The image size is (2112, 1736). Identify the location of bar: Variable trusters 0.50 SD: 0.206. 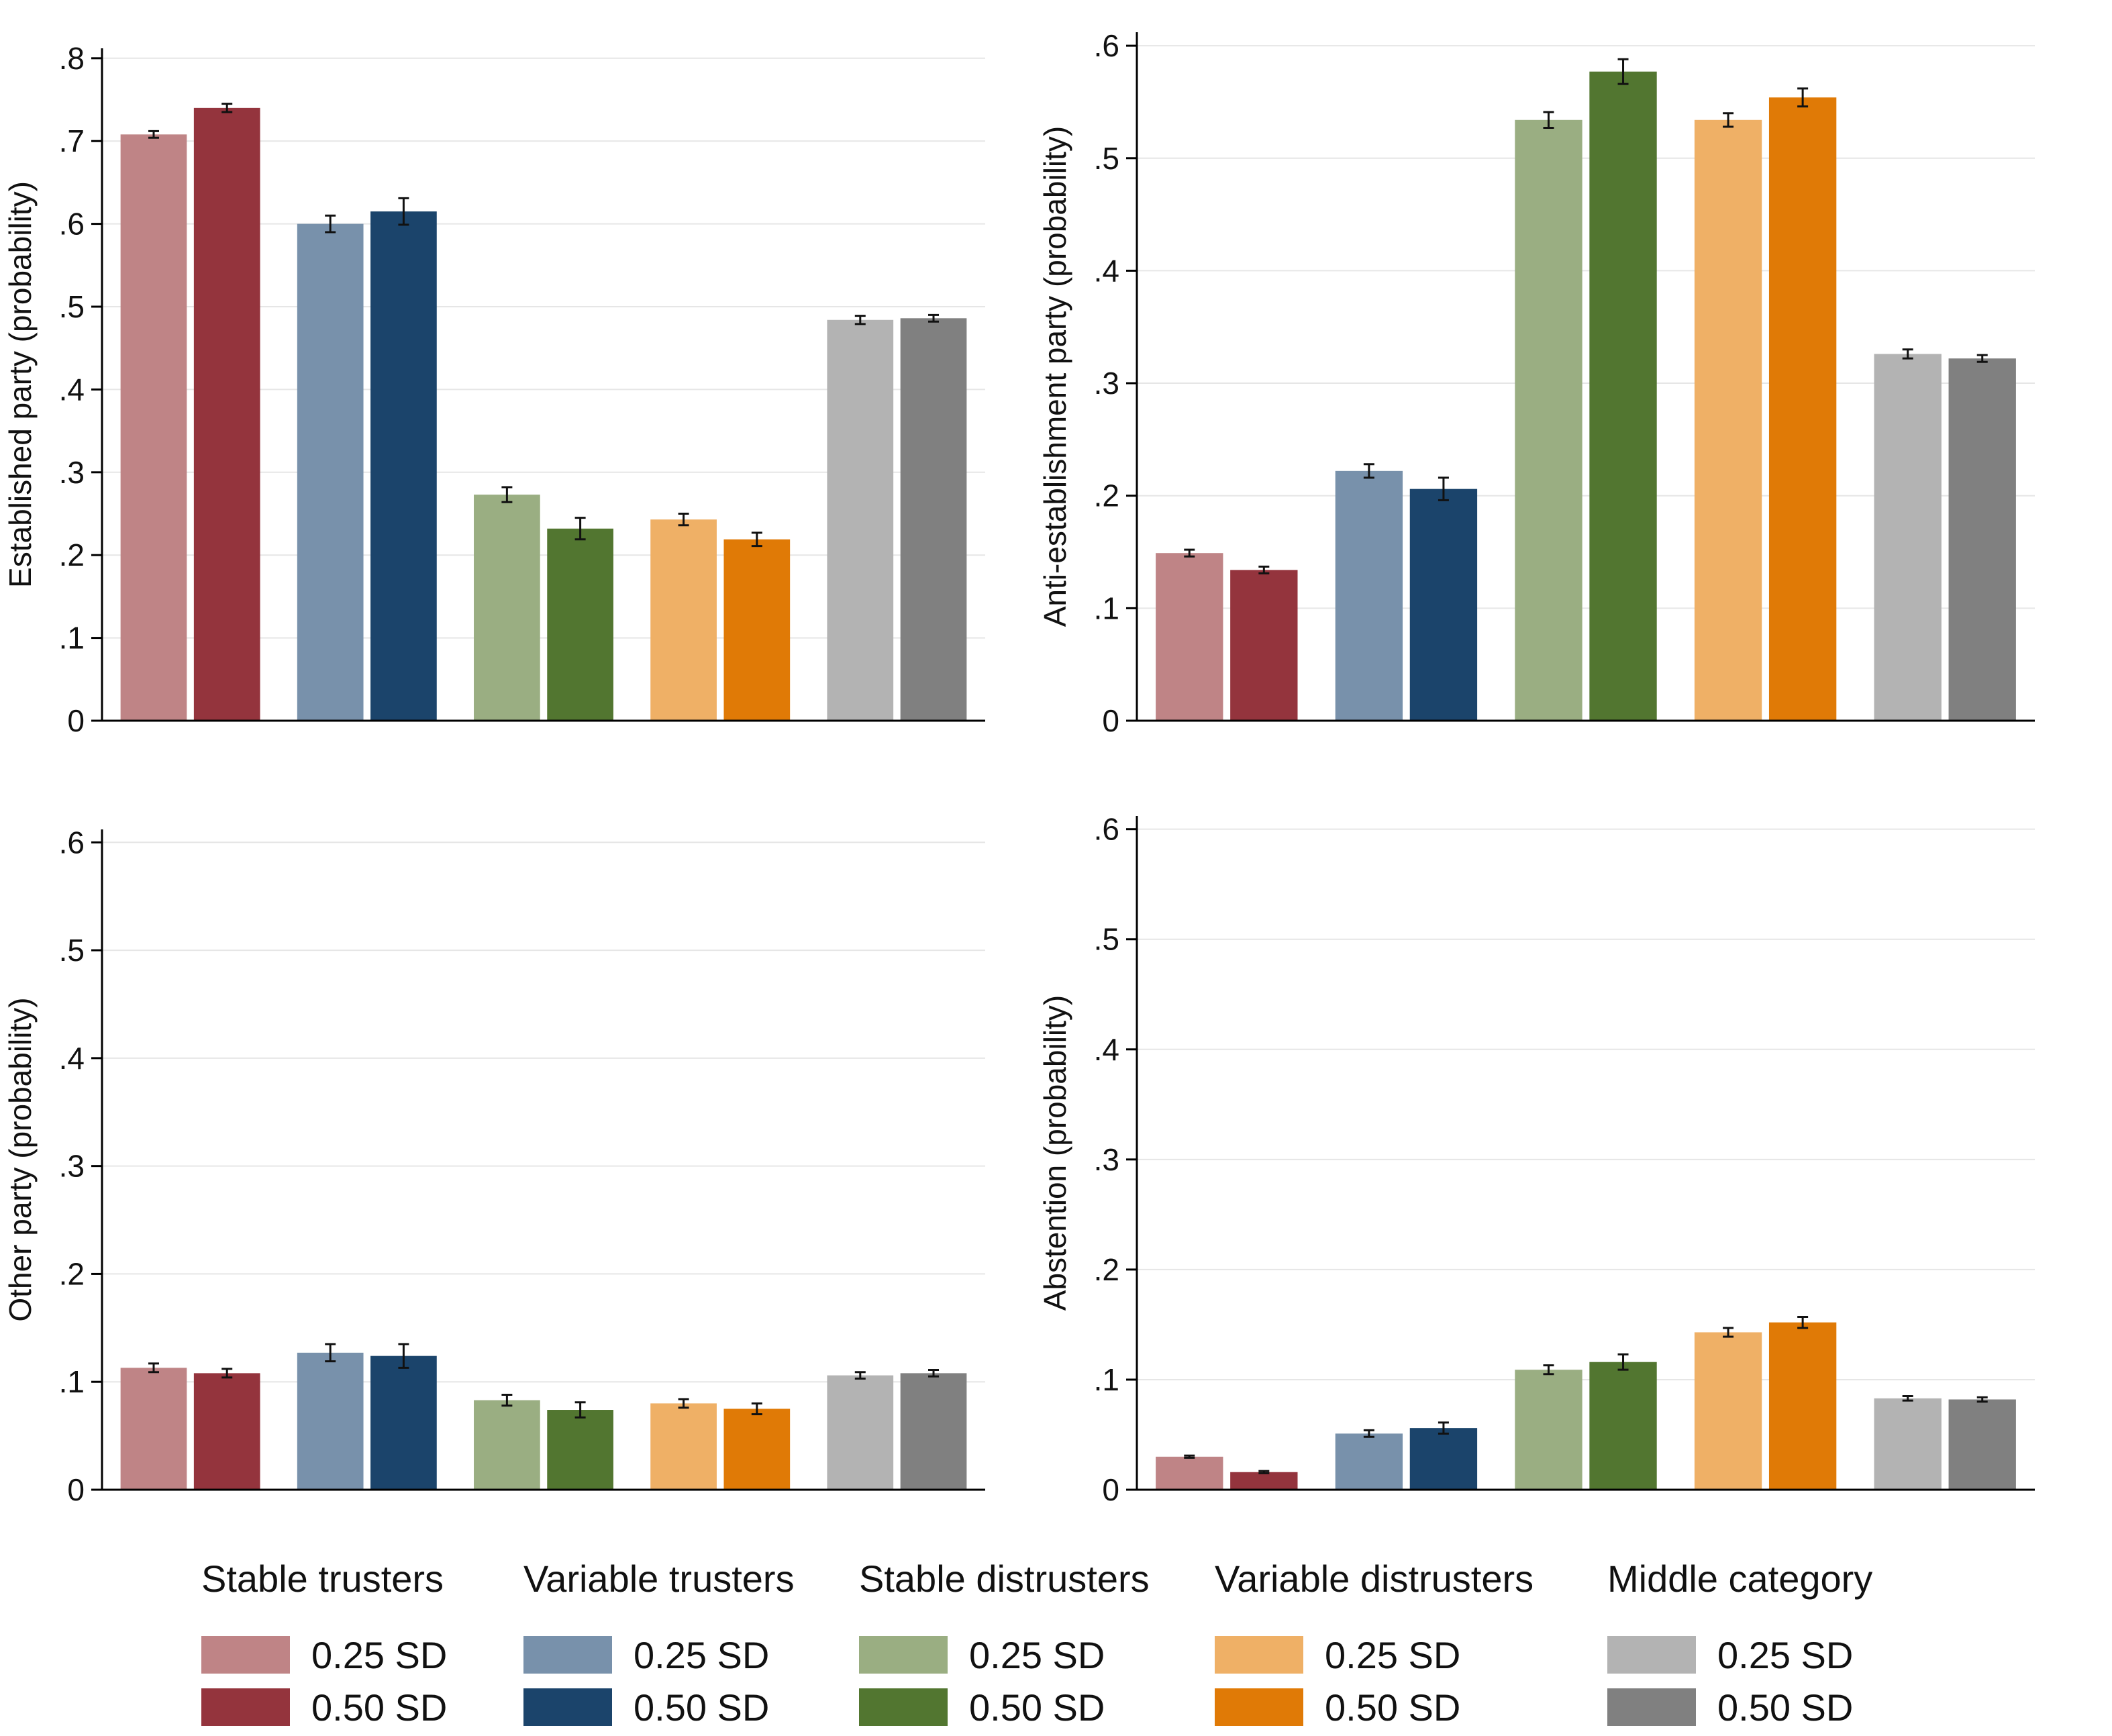
(1443, 605).